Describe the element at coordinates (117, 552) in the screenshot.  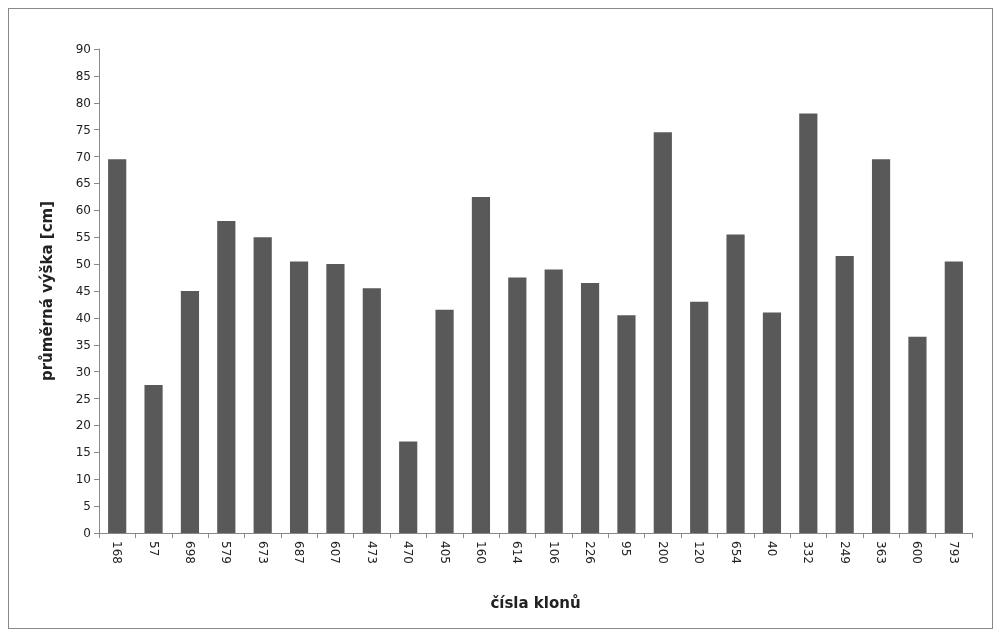
I see `x-tick-label: 168` at that location.